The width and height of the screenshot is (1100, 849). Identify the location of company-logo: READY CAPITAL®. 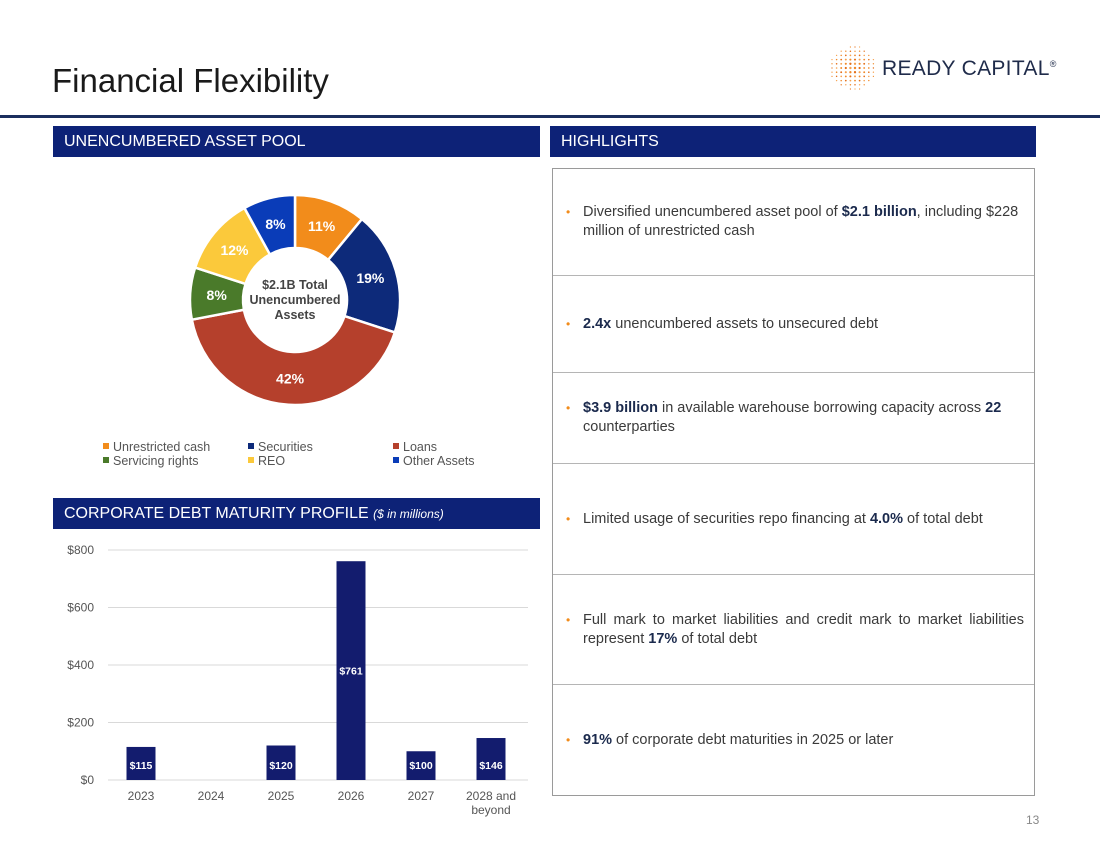
(944, 68).